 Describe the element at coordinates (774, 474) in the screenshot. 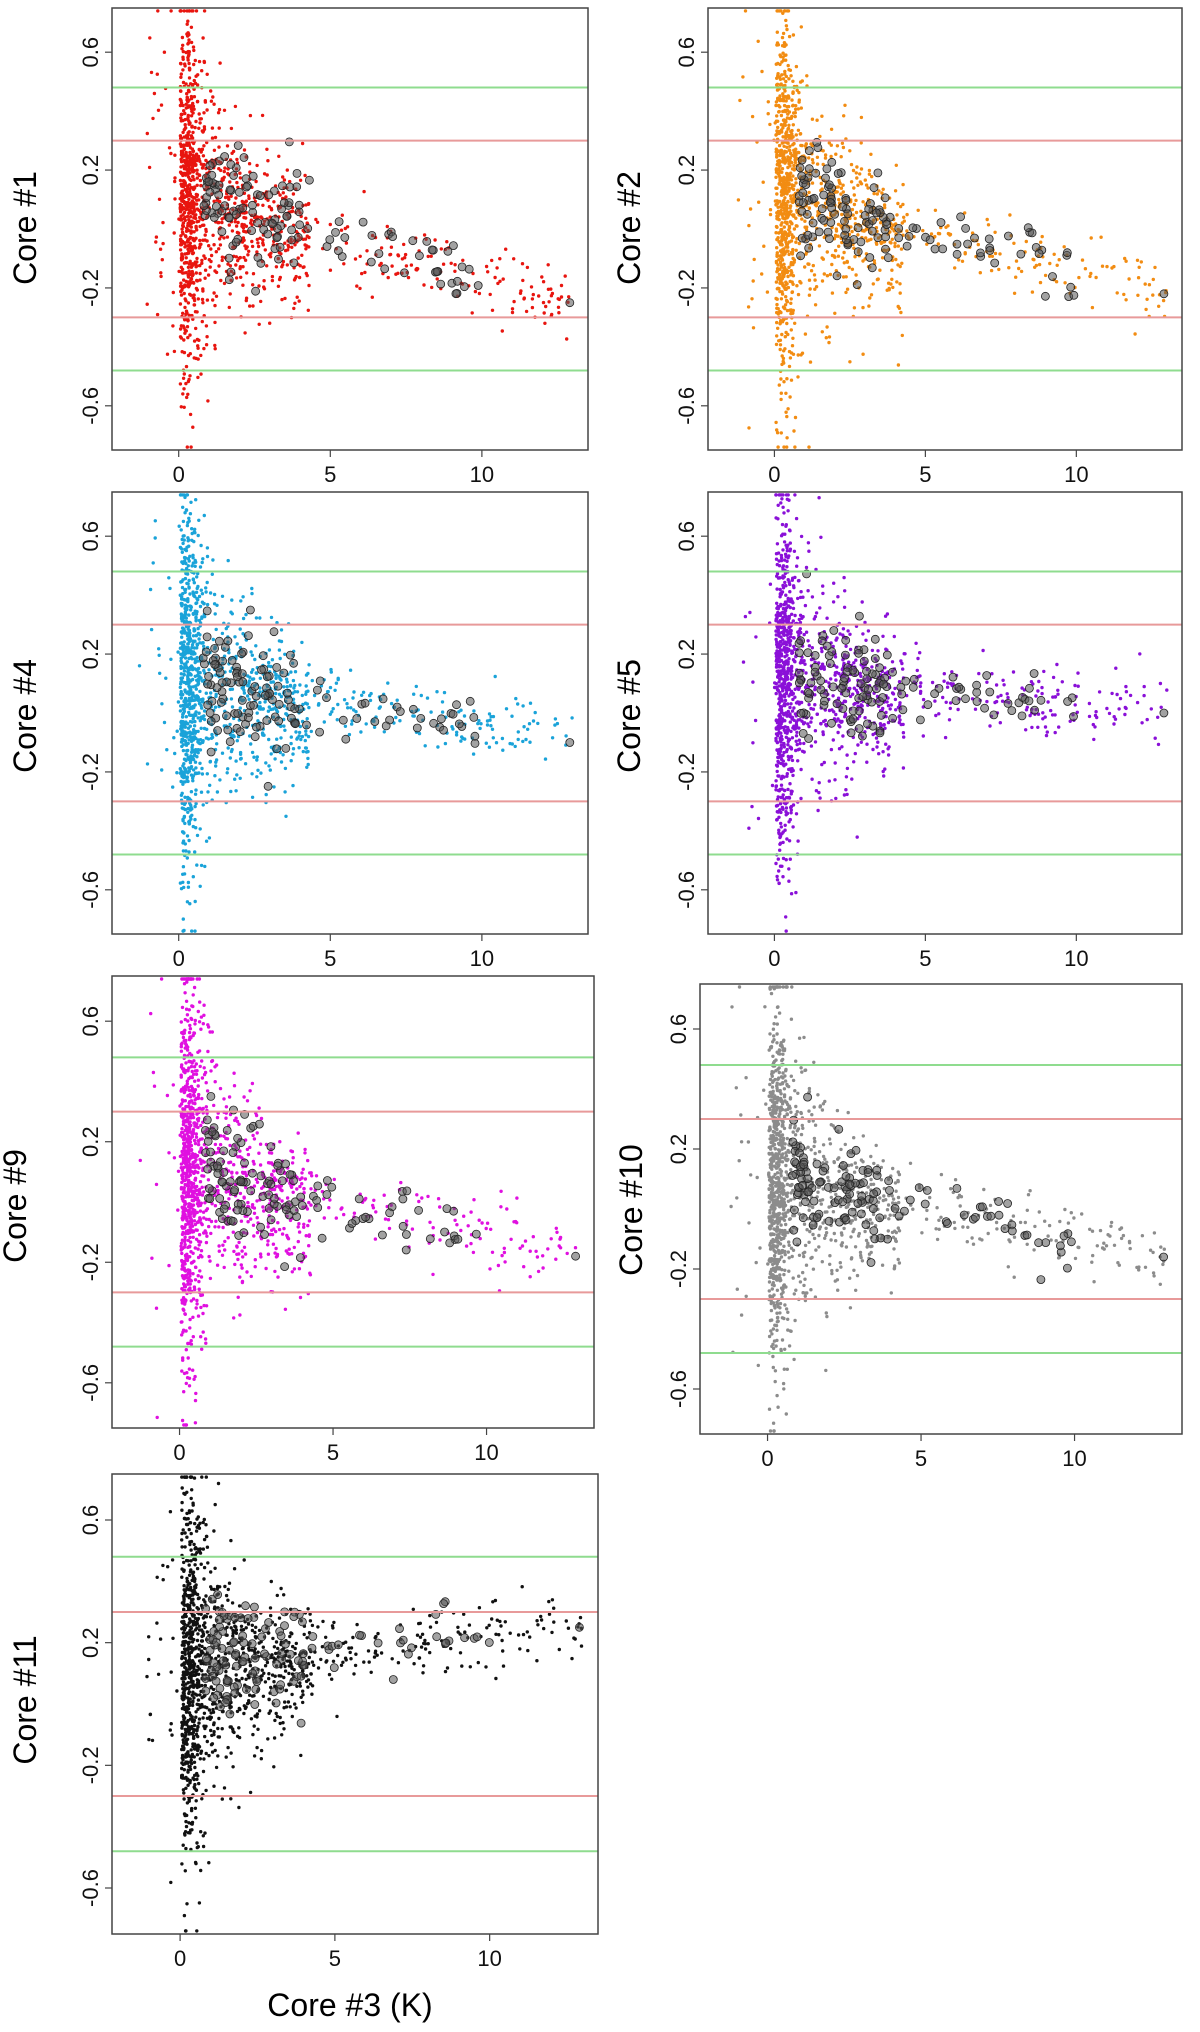

I see `x-tick-label: 0` at that location.